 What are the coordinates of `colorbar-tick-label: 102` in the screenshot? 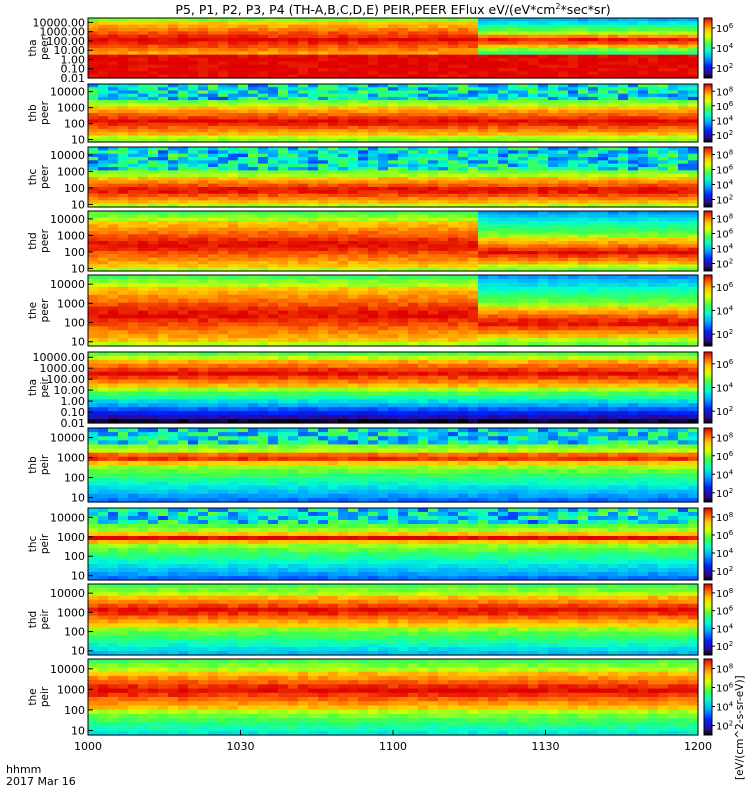 It's located at (724, 264).